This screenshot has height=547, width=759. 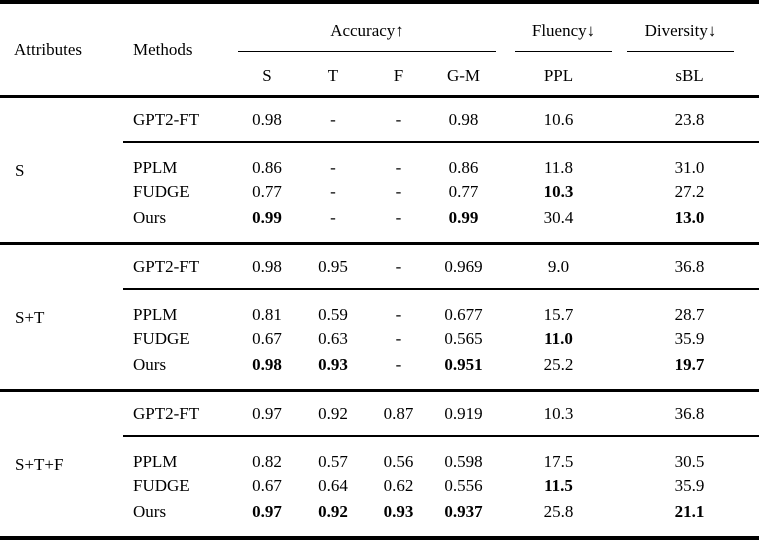 I want to click on value-cell: 0.937, so click(x=463, y=519).